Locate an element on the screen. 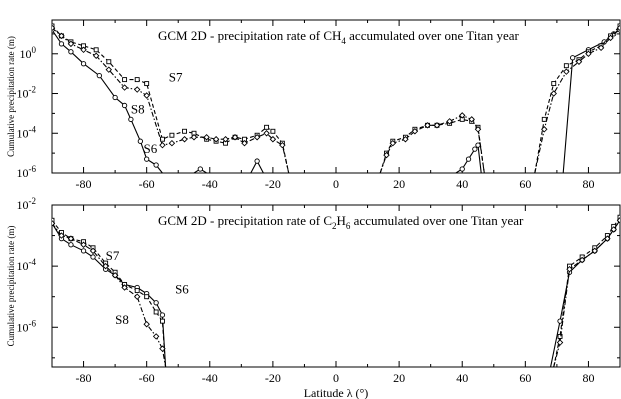 This screenshot has width=621, height=399. series-label-s6: S6 is located at coordinates (182, 289).